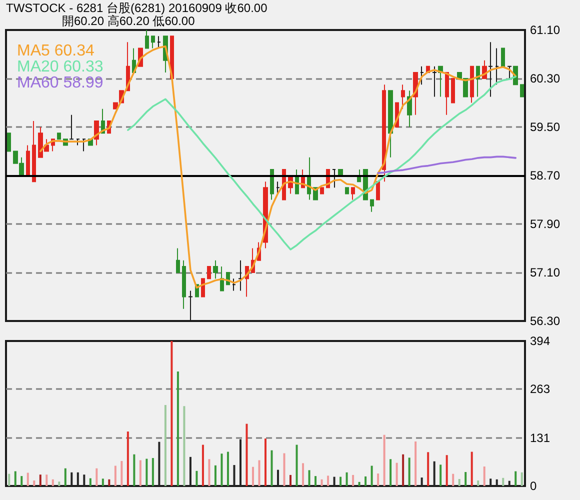 The image size is (580, 500). I want to click on y-tick-label: 56.30, so click(545, 321).